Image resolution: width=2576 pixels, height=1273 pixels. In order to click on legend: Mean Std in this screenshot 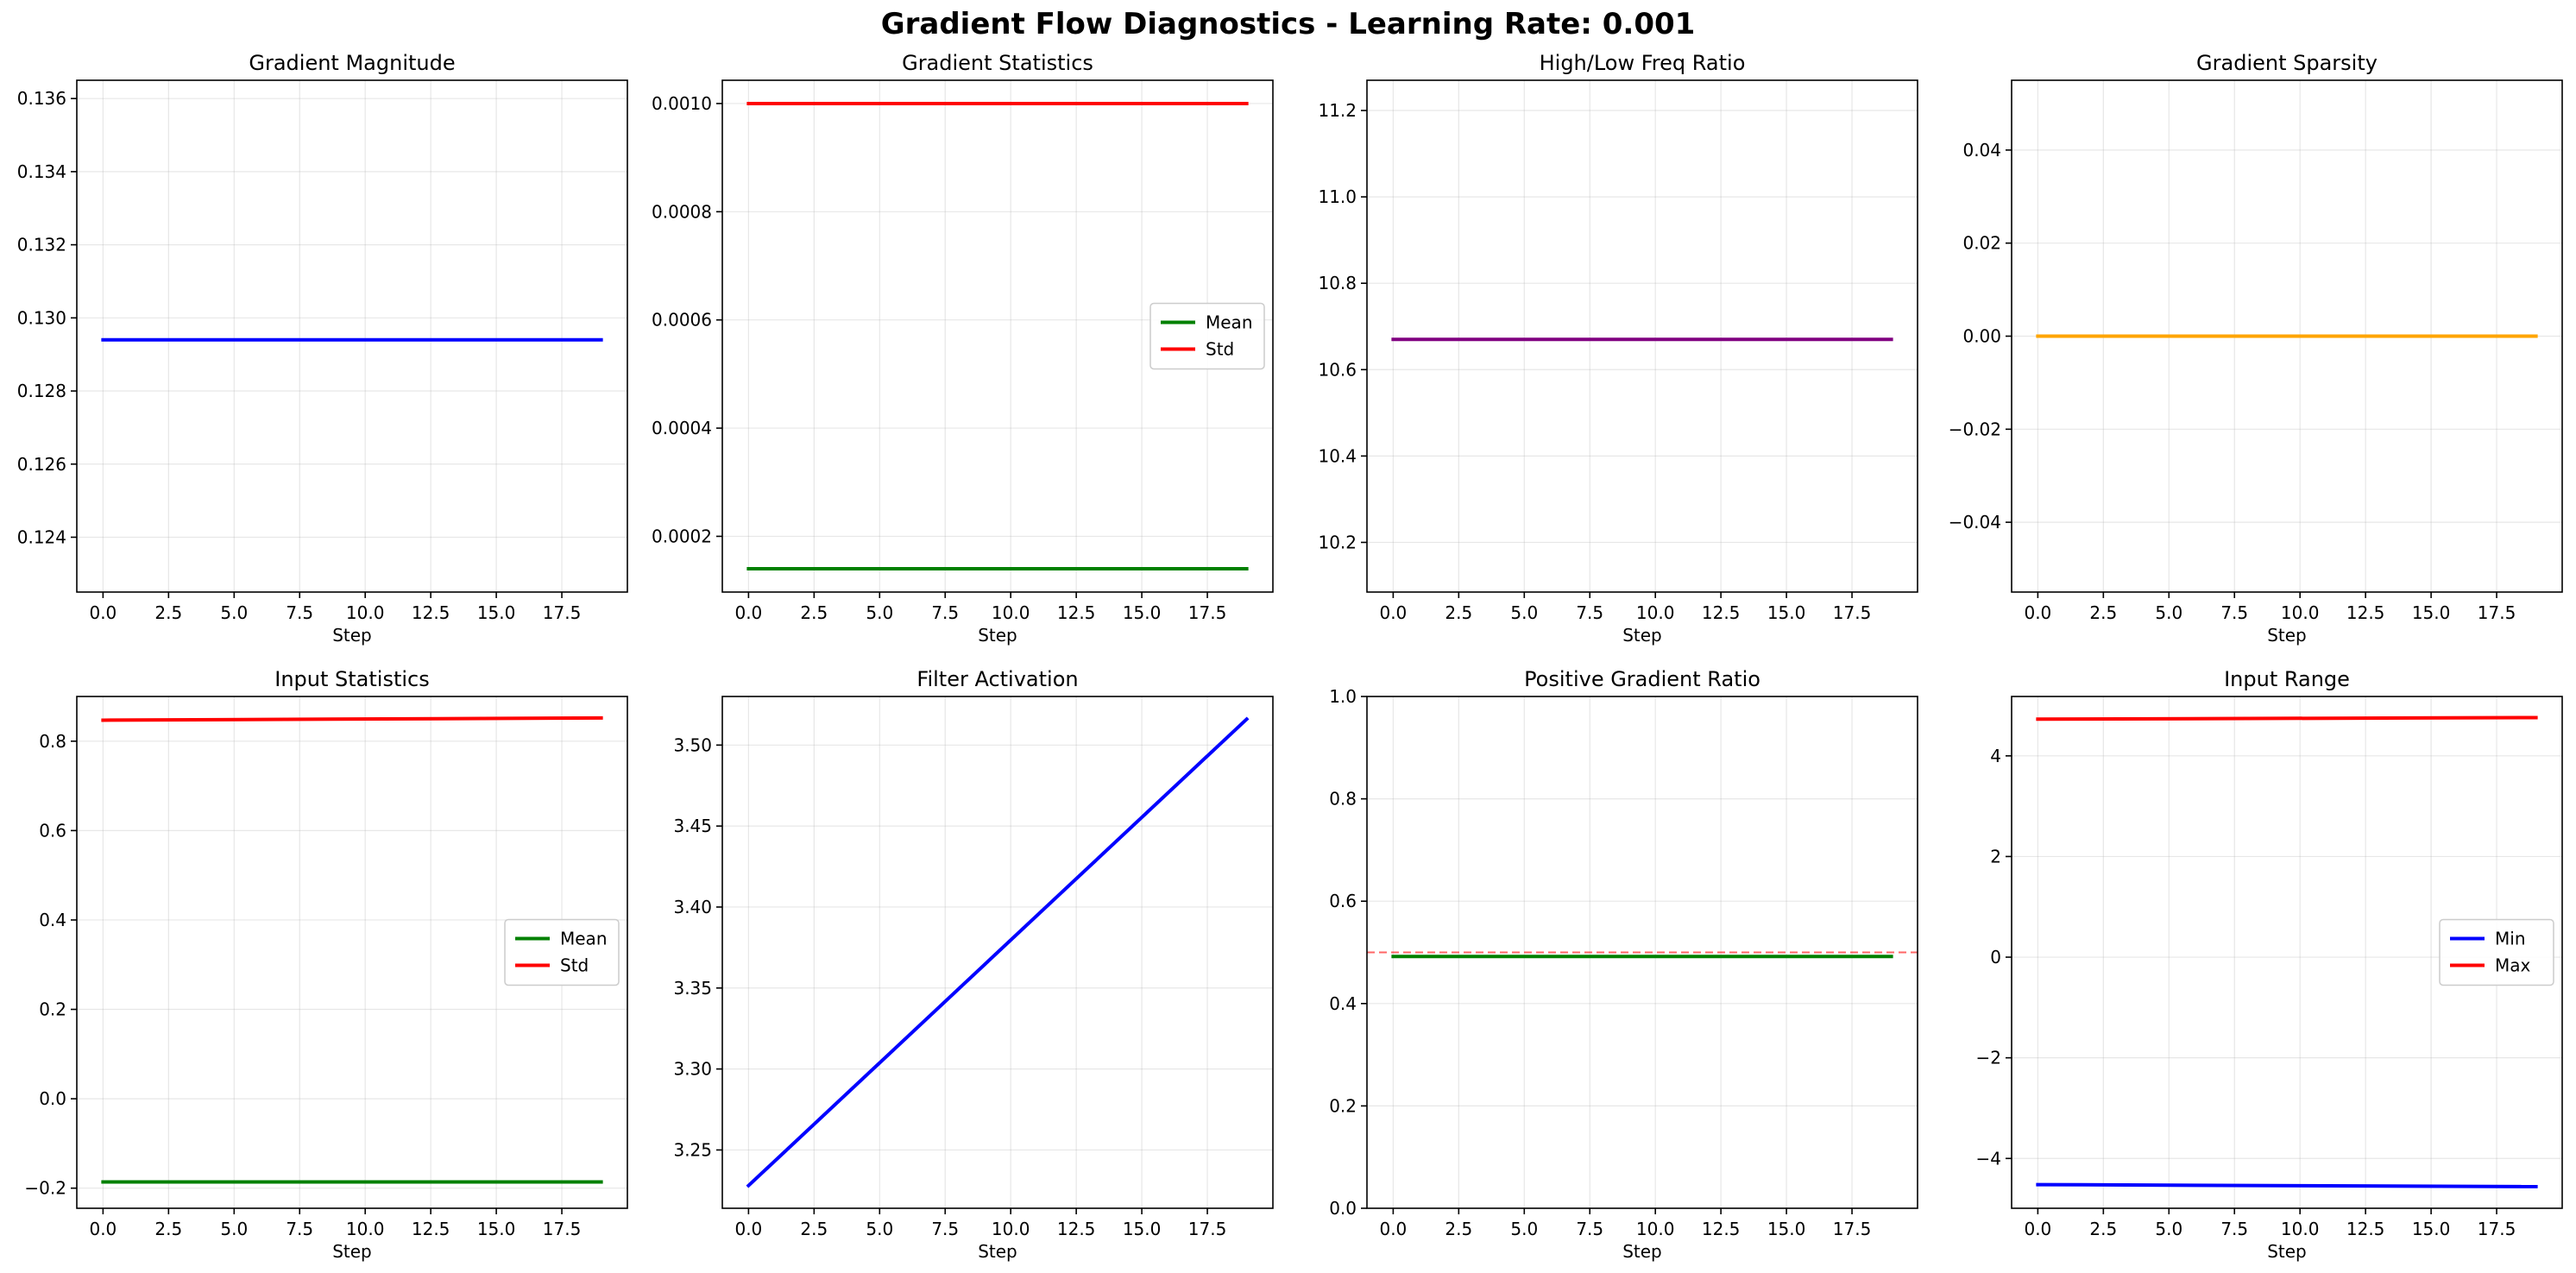, I will do `click(1207, 336)`.